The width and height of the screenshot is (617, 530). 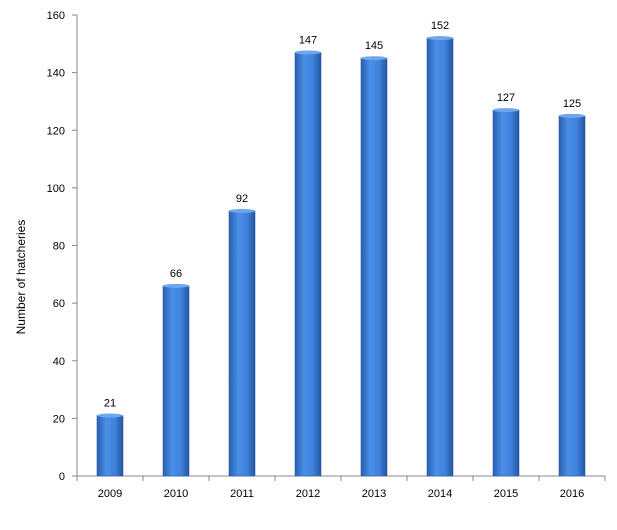 What do you see at coordinates (59, 304) in the screenshot?
I see `y-tick-label: 60` at bounding box center [59, 304].